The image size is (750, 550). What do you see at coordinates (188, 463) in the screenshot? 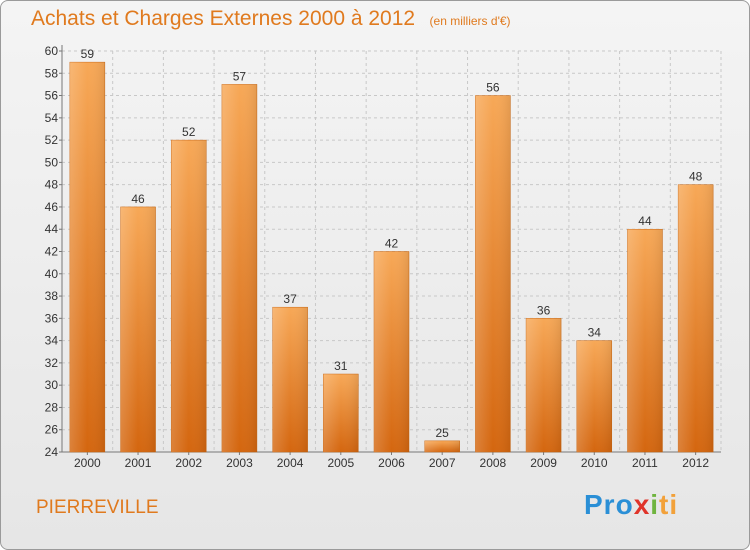
I see `x-tick-label: 2002` at bounding box center [188, 463].